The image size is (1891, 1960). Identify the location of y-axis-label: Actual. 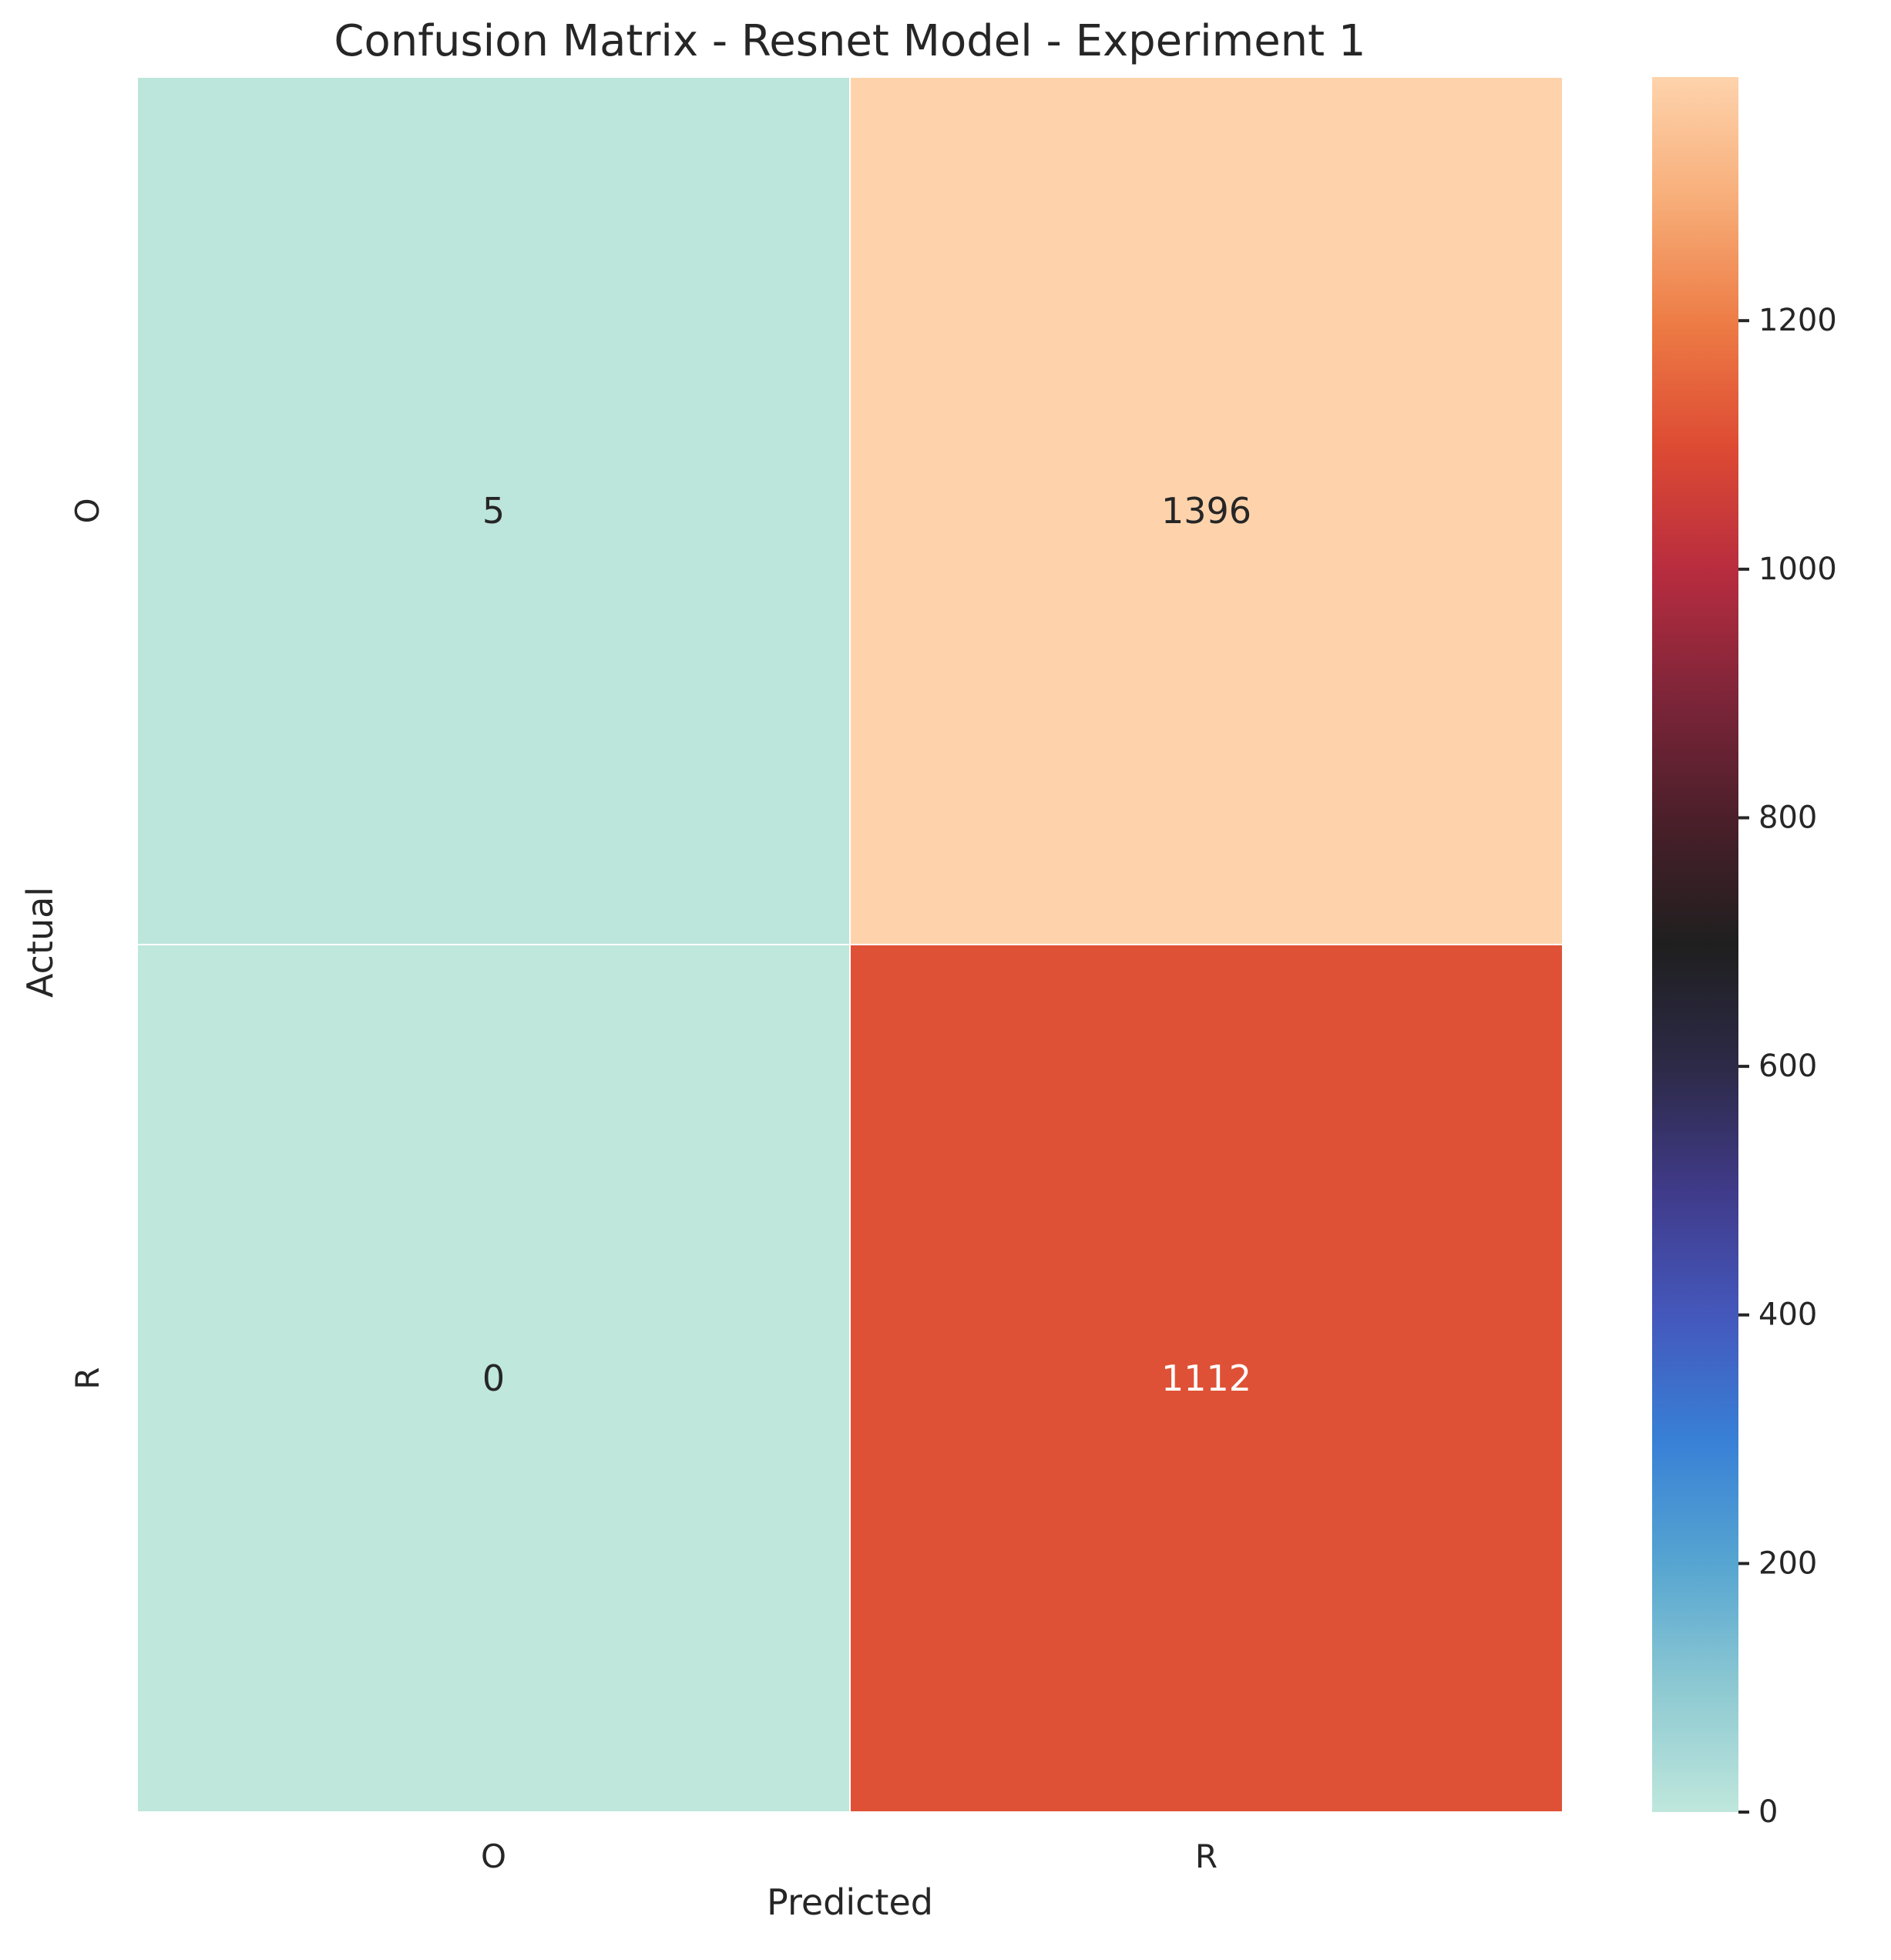
(40, 942).